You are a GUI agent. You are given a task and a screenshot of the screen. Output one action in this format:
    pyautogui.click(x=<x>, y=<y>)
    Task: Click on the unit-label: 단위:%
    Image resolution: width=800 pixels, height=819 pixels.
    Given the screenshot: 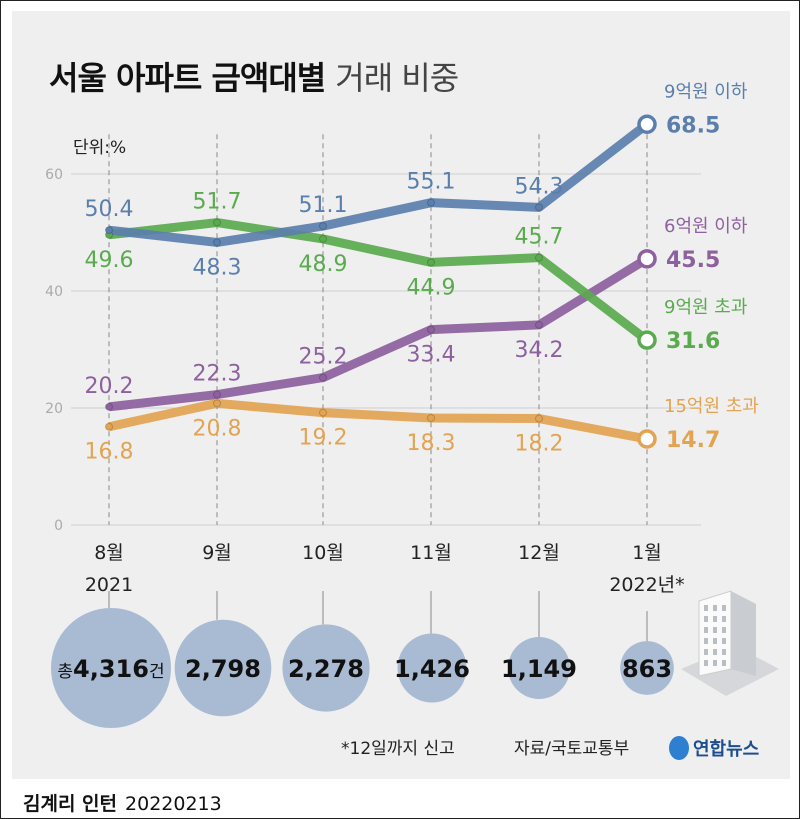 What is the action you would take?
    pyautogui.click(x=100, y=148)
    